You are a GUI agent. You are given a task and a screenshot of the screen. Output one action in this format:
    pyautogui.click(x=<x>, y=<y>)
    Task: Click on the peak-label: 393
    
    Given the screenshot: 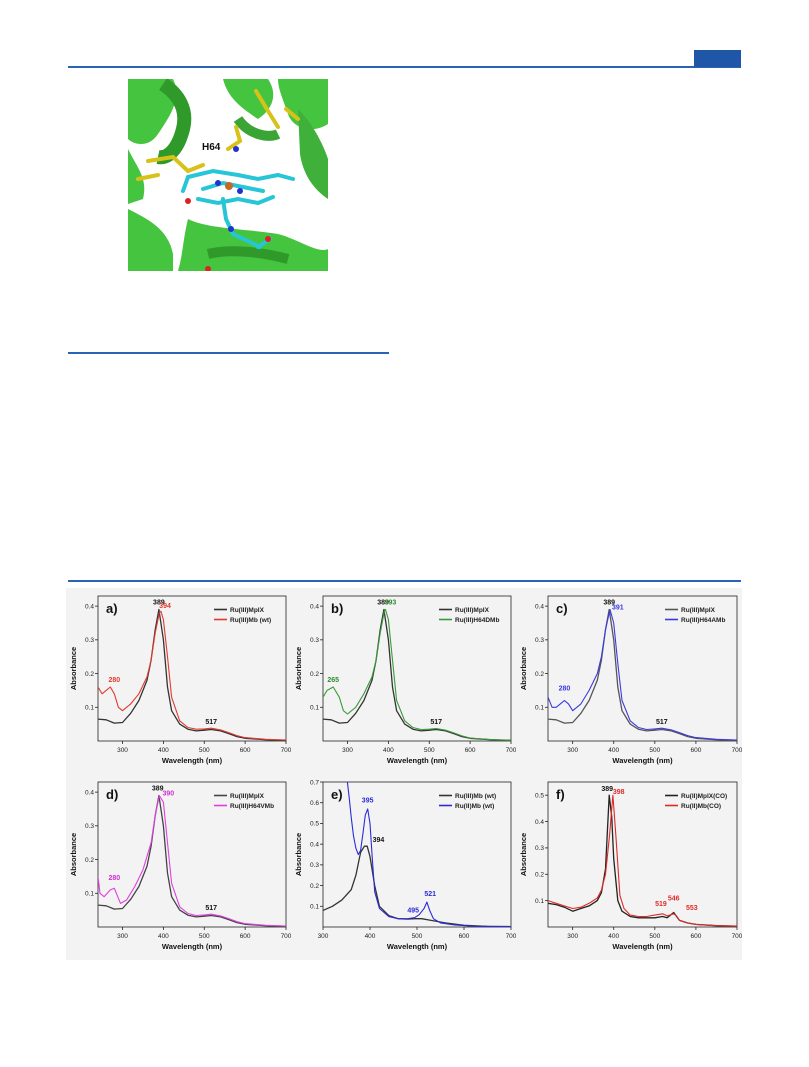 What is the action you would take?
    pyautogui.click(x=391, y=602)
    